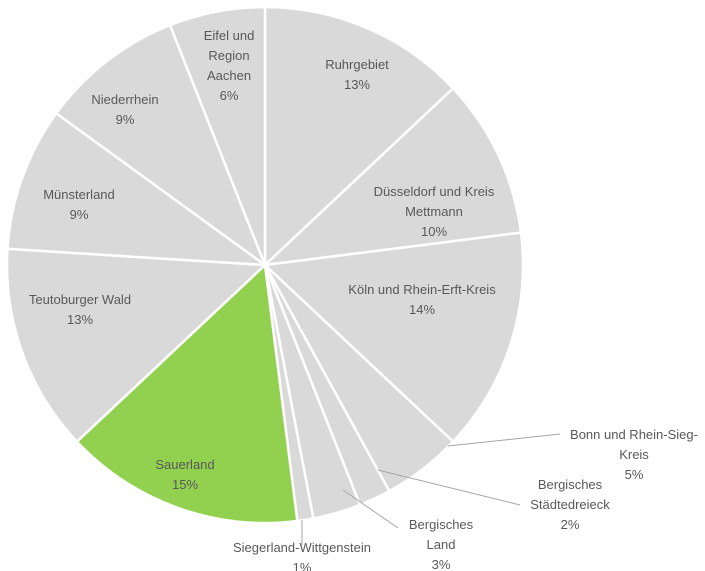  Describe the element at coordinates (90, 310) in the screenshot. I see `slice-label: Teutoburger Wald 13%` at that location.